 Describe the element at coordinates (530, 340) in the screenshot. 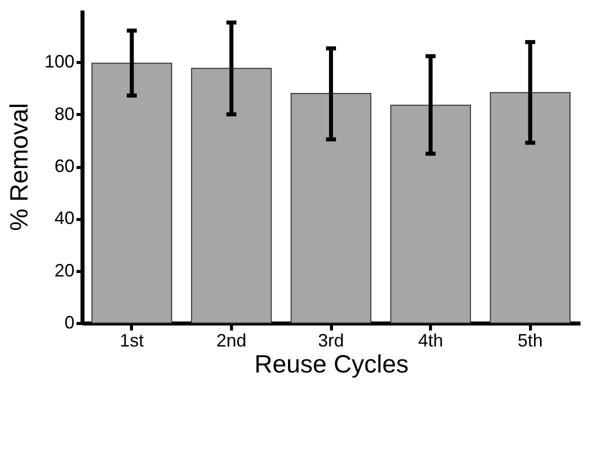

I see `x-tick-label: 5th` at that location.